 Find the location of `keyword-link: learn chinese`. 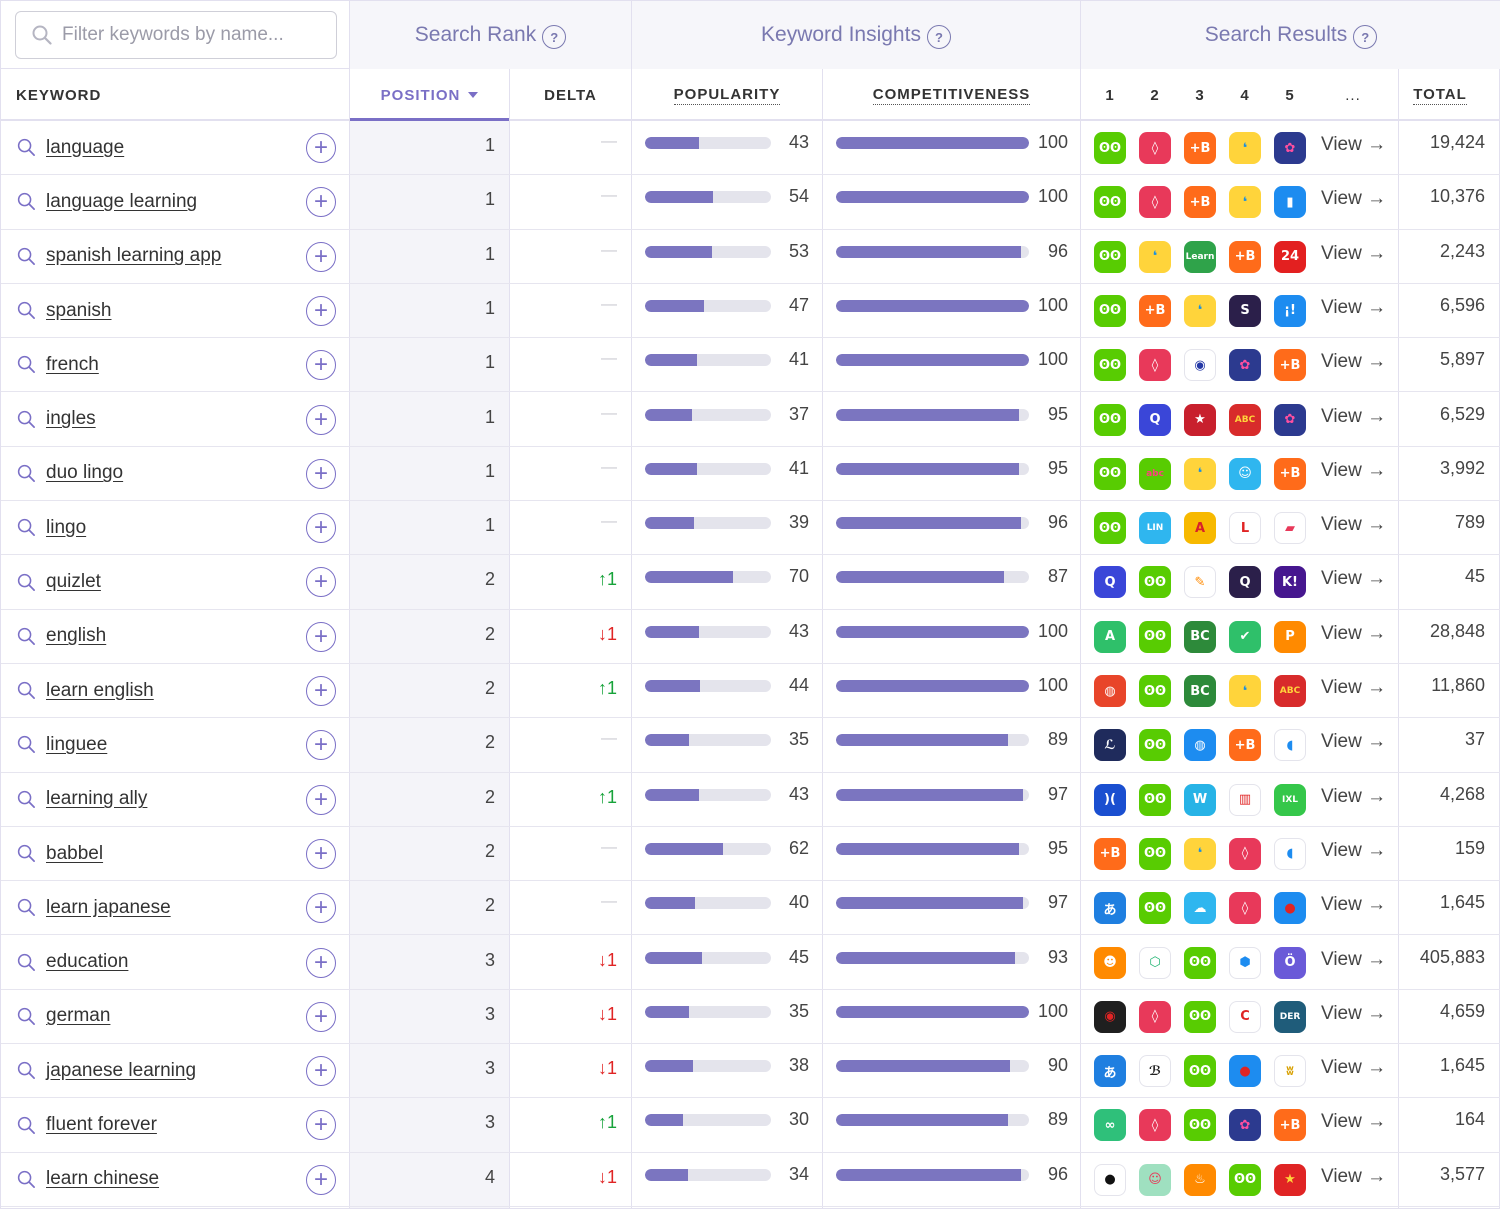

keyword-link: learn chinese is located at coordinates (103, 1179).